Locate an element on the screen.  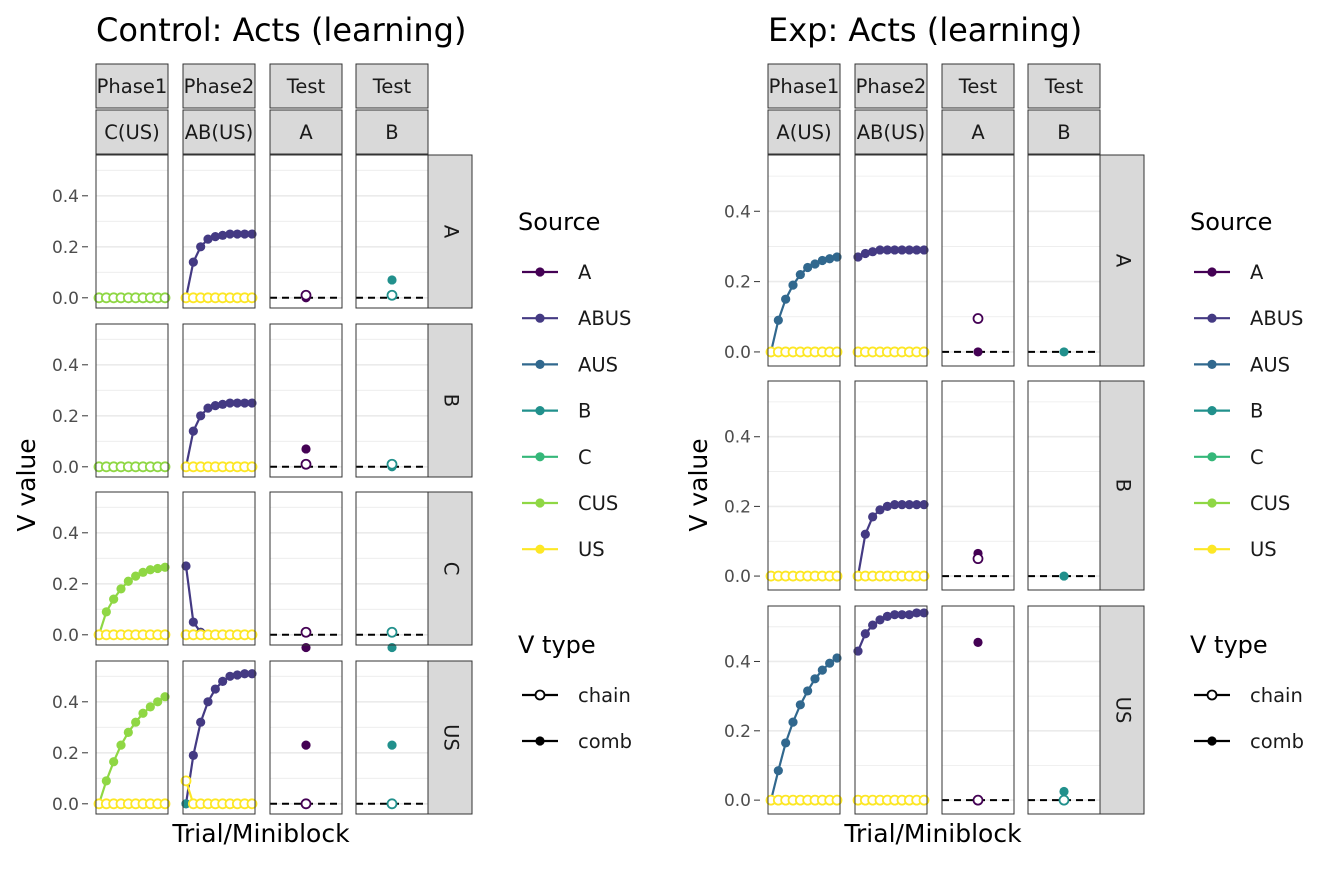
facet-strip-row-label: A is located at coordinates (451, 232).